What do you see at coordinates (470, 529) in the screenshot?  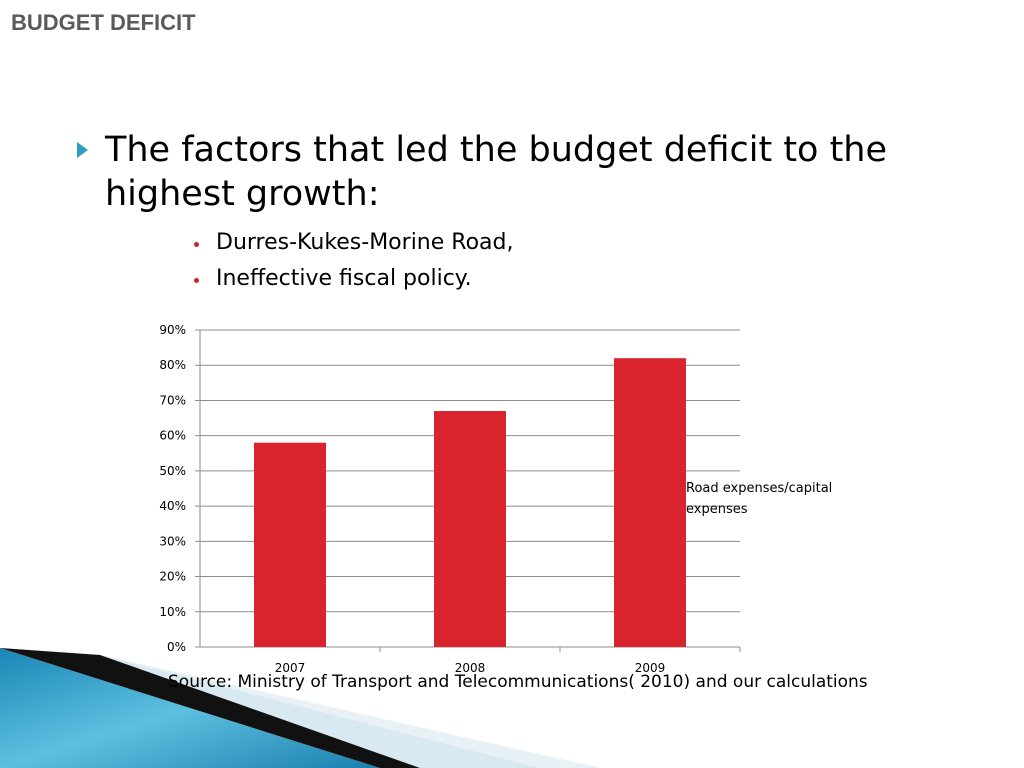 I see `bar-2008` at bounding box center [470, 529].